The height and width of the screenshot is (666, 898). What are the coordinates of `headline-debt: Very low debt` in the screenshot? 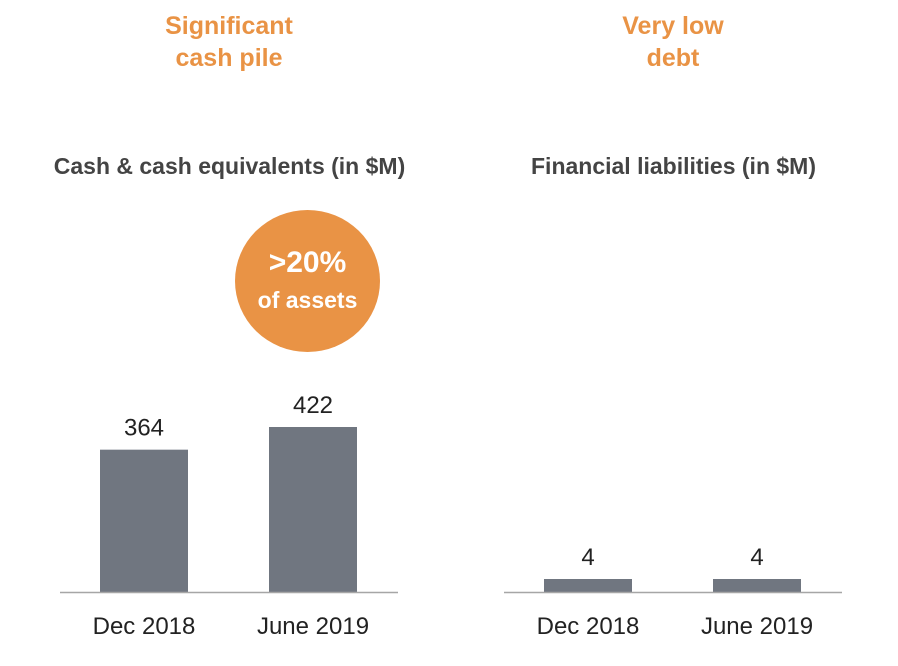 It's located at (673, 42).